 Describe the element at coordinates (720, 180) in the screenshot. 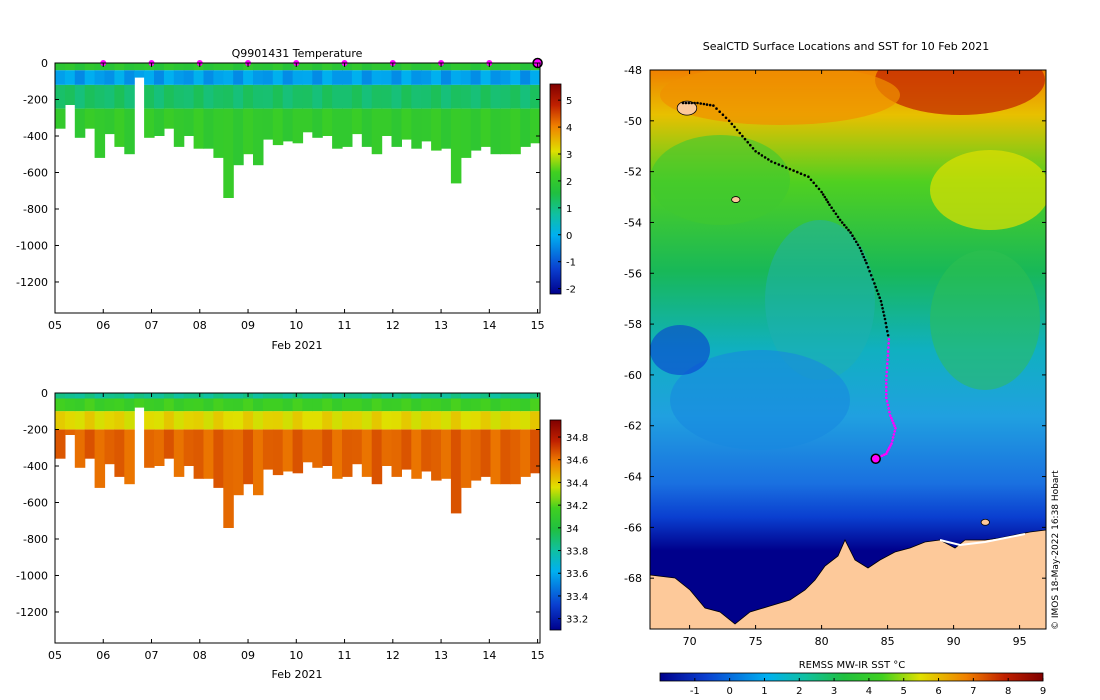

I see `sst-green-patch` at that location.